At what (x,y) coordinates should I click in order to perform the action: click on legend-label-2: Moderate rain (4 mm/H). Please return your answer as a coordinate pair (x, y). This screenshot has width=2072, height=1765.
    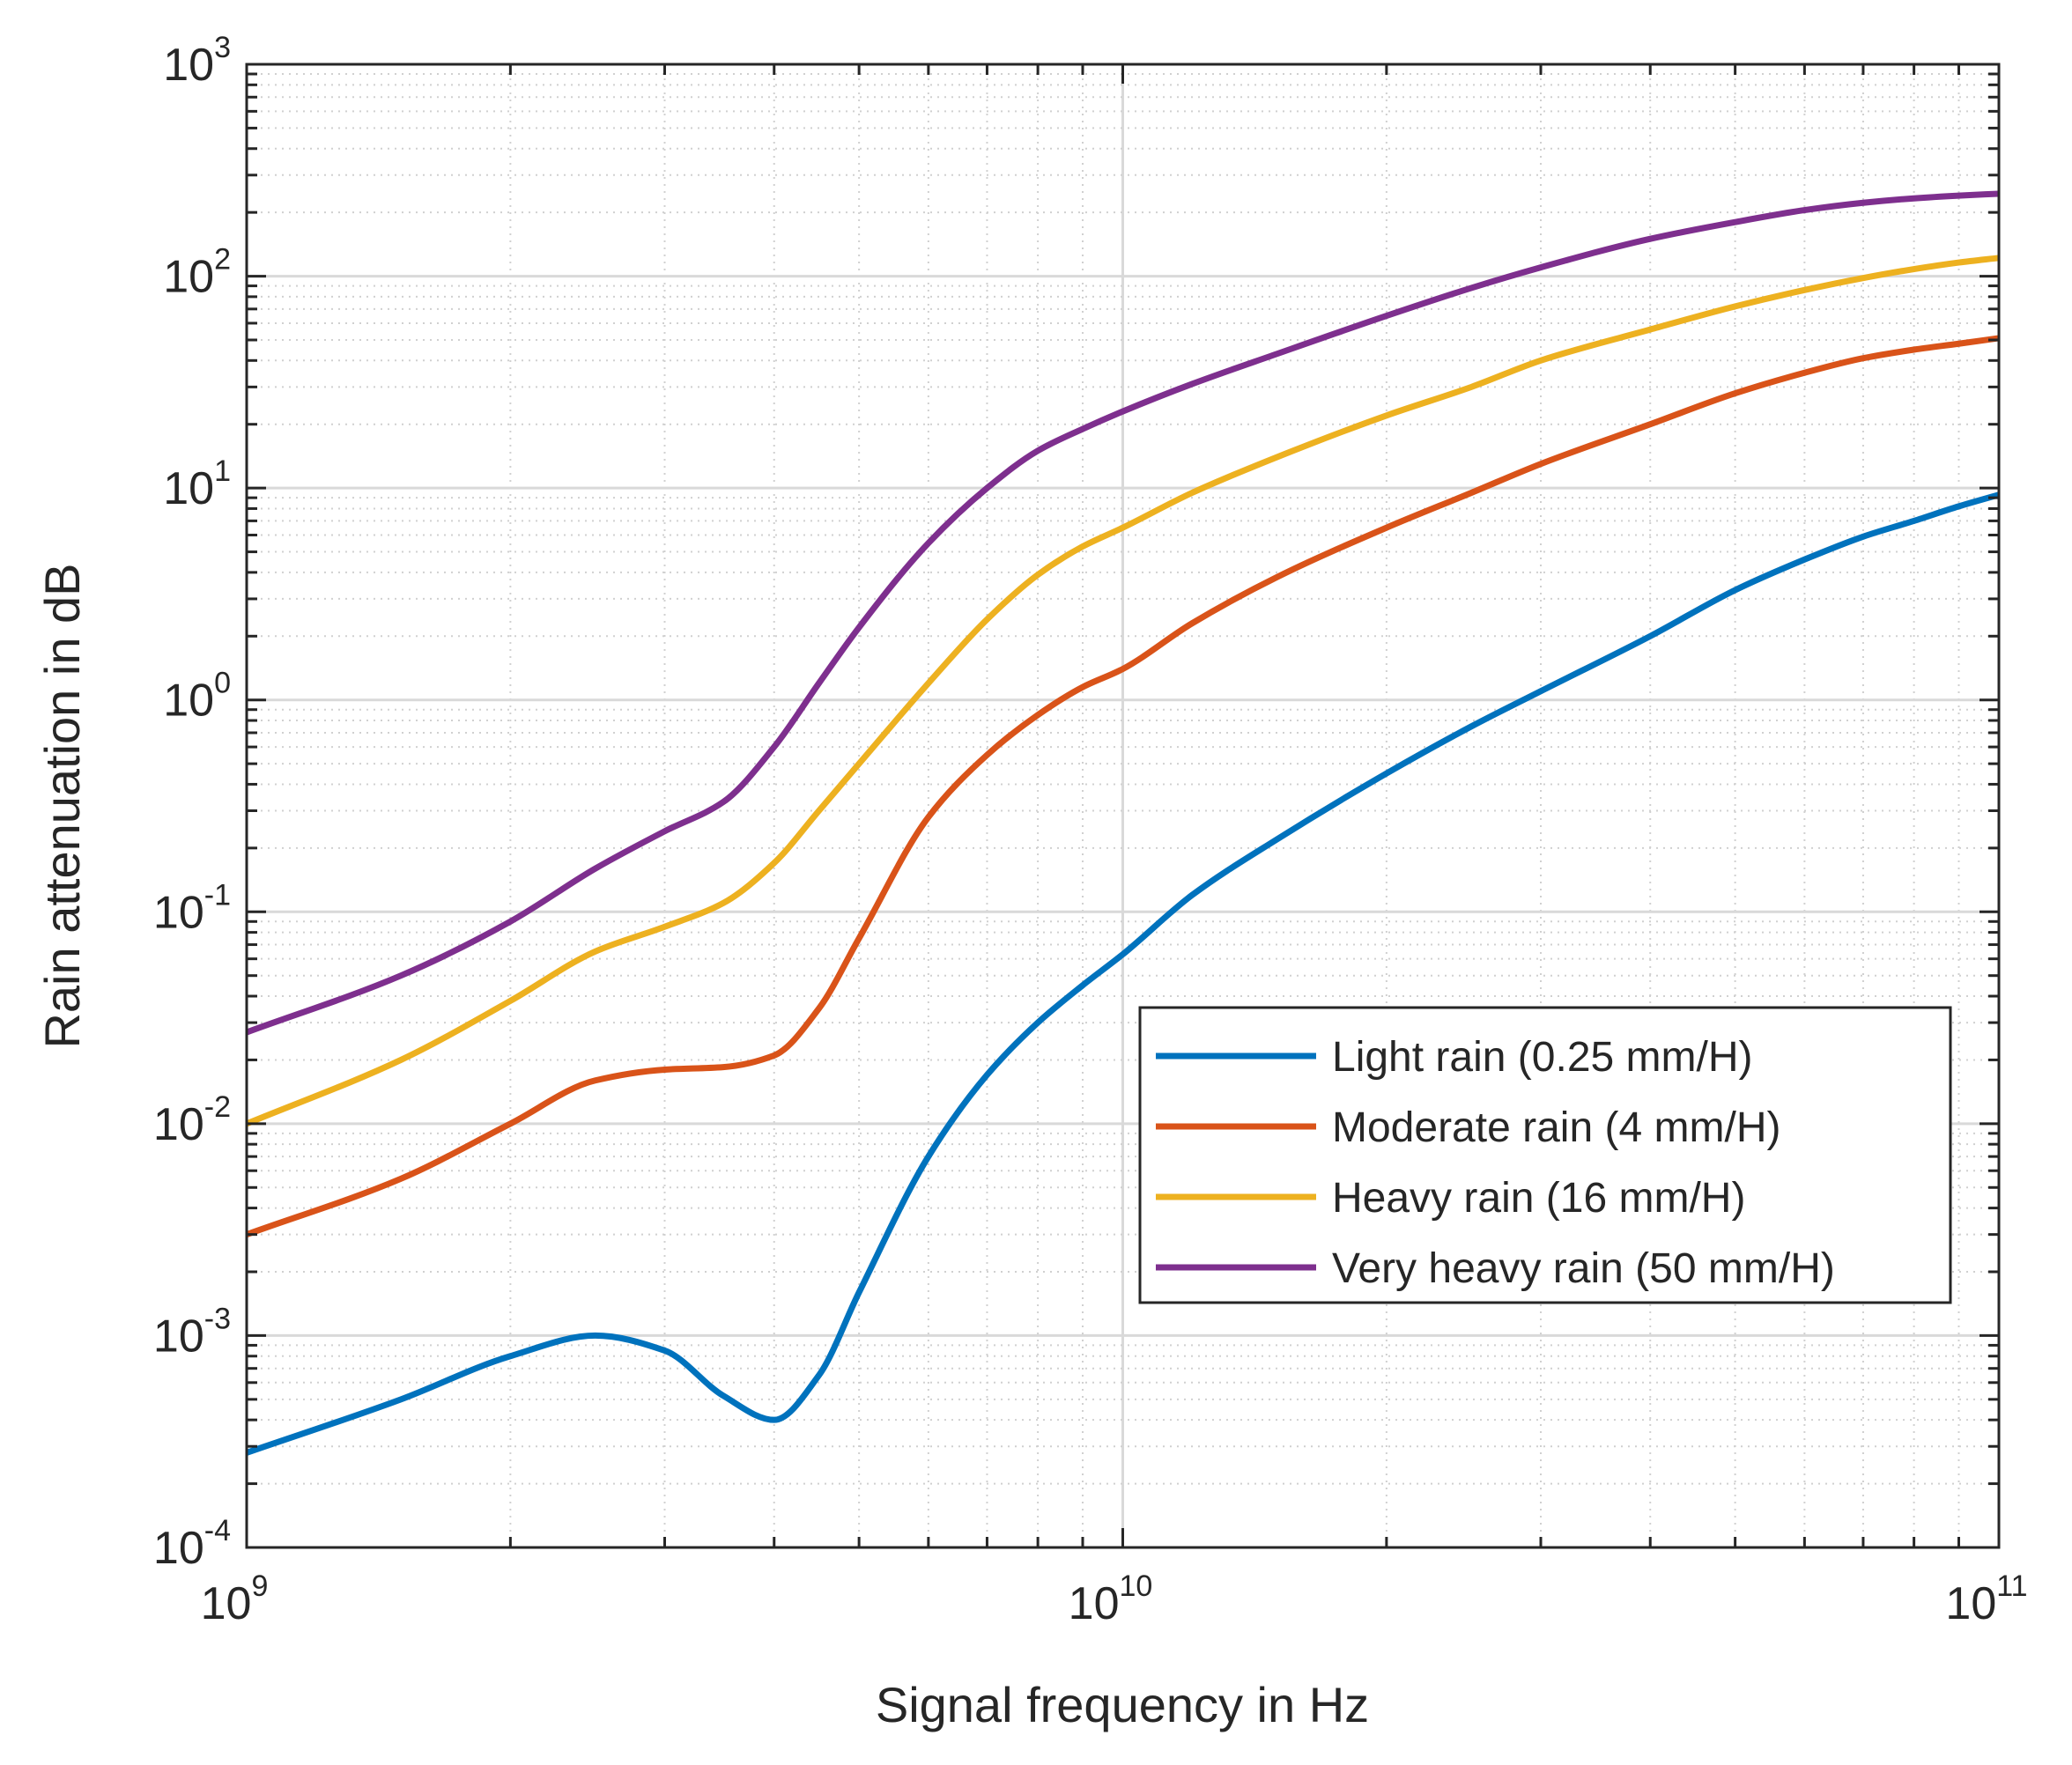
    Looking at the image, I should click on (1556, 1128).